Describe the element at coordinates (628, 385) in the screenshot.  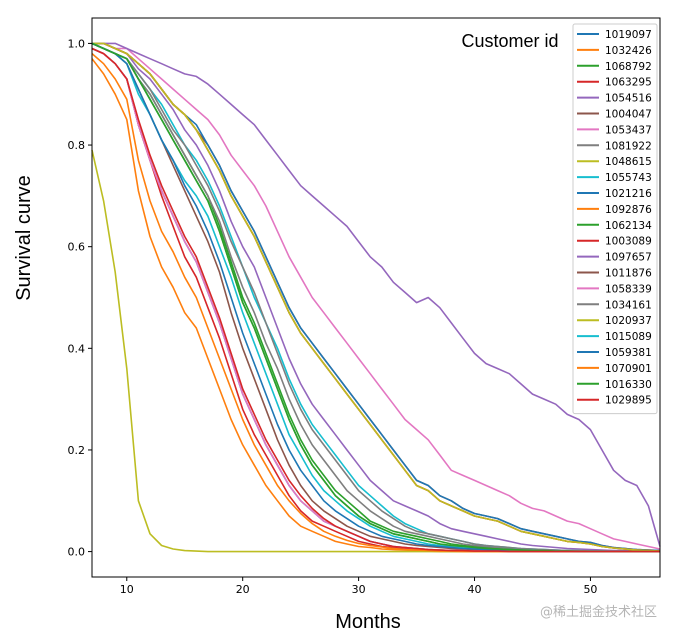
I see `legend-entry-1016330: 1016330` at that location.